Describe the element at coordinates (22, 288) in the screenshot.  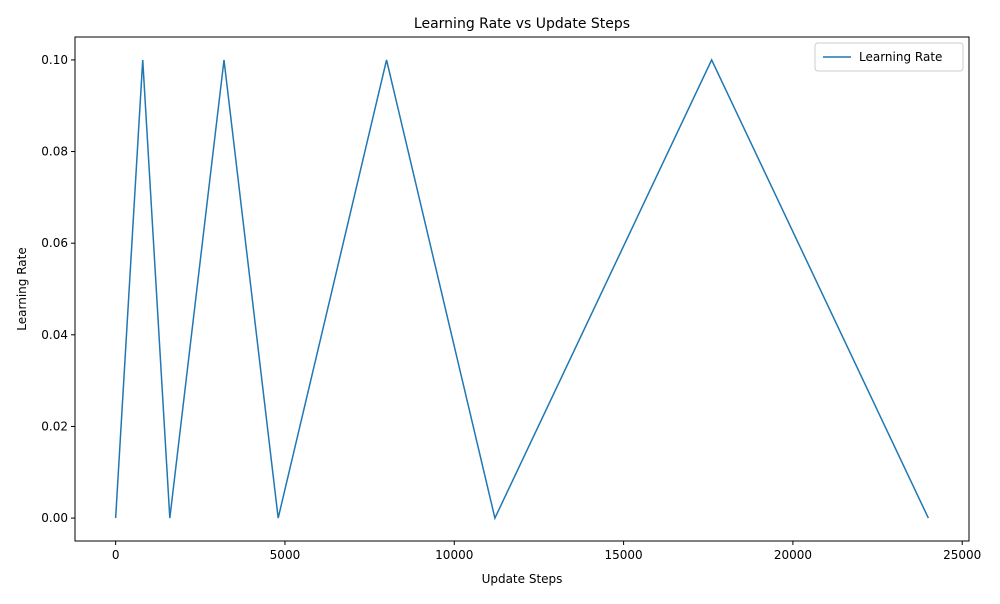
I see `y-axis-label: Learning Rate` at that location.